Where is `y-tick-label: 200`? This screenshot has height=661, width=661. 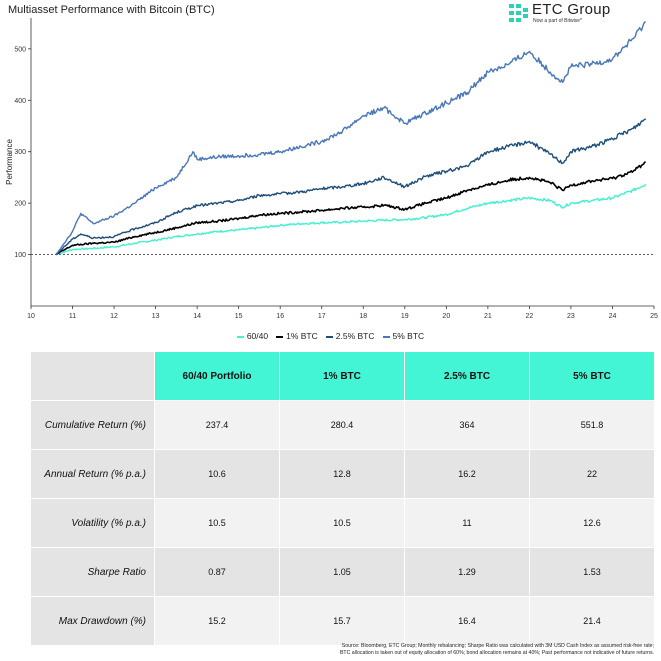
y-tick-label: 200 is located at coordinates (20, 204).